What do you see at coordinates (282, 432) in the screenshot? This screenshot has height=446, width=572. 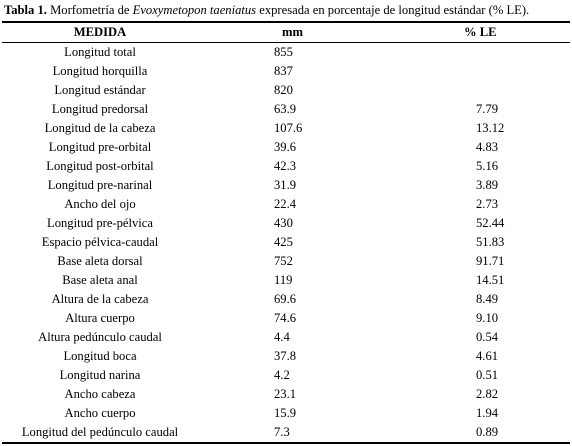 I see `cell-mm-value: 7.3` at bounding box center [282, 432].